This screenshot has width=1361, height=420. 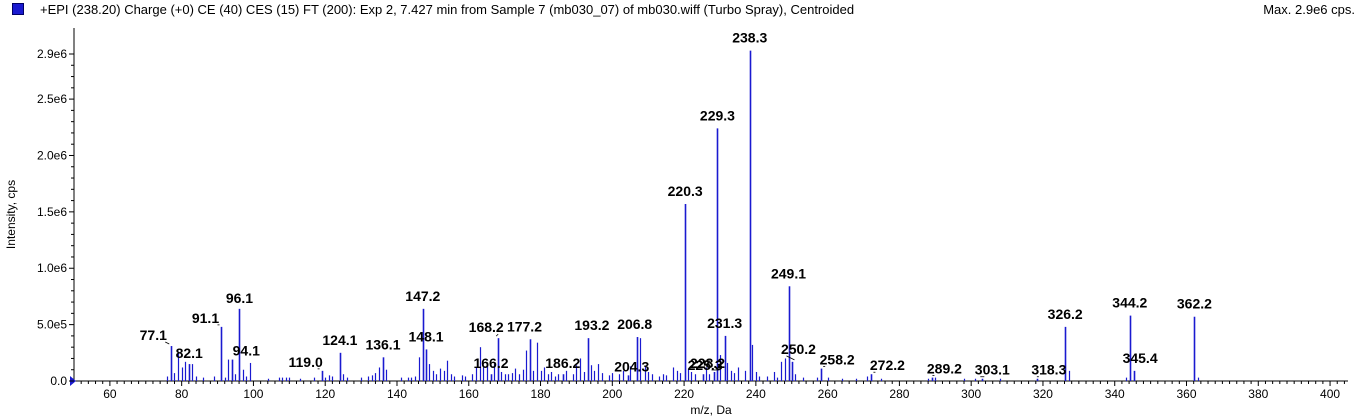 I want to click on peak-label: 229.3, so click(x=717, y=115).